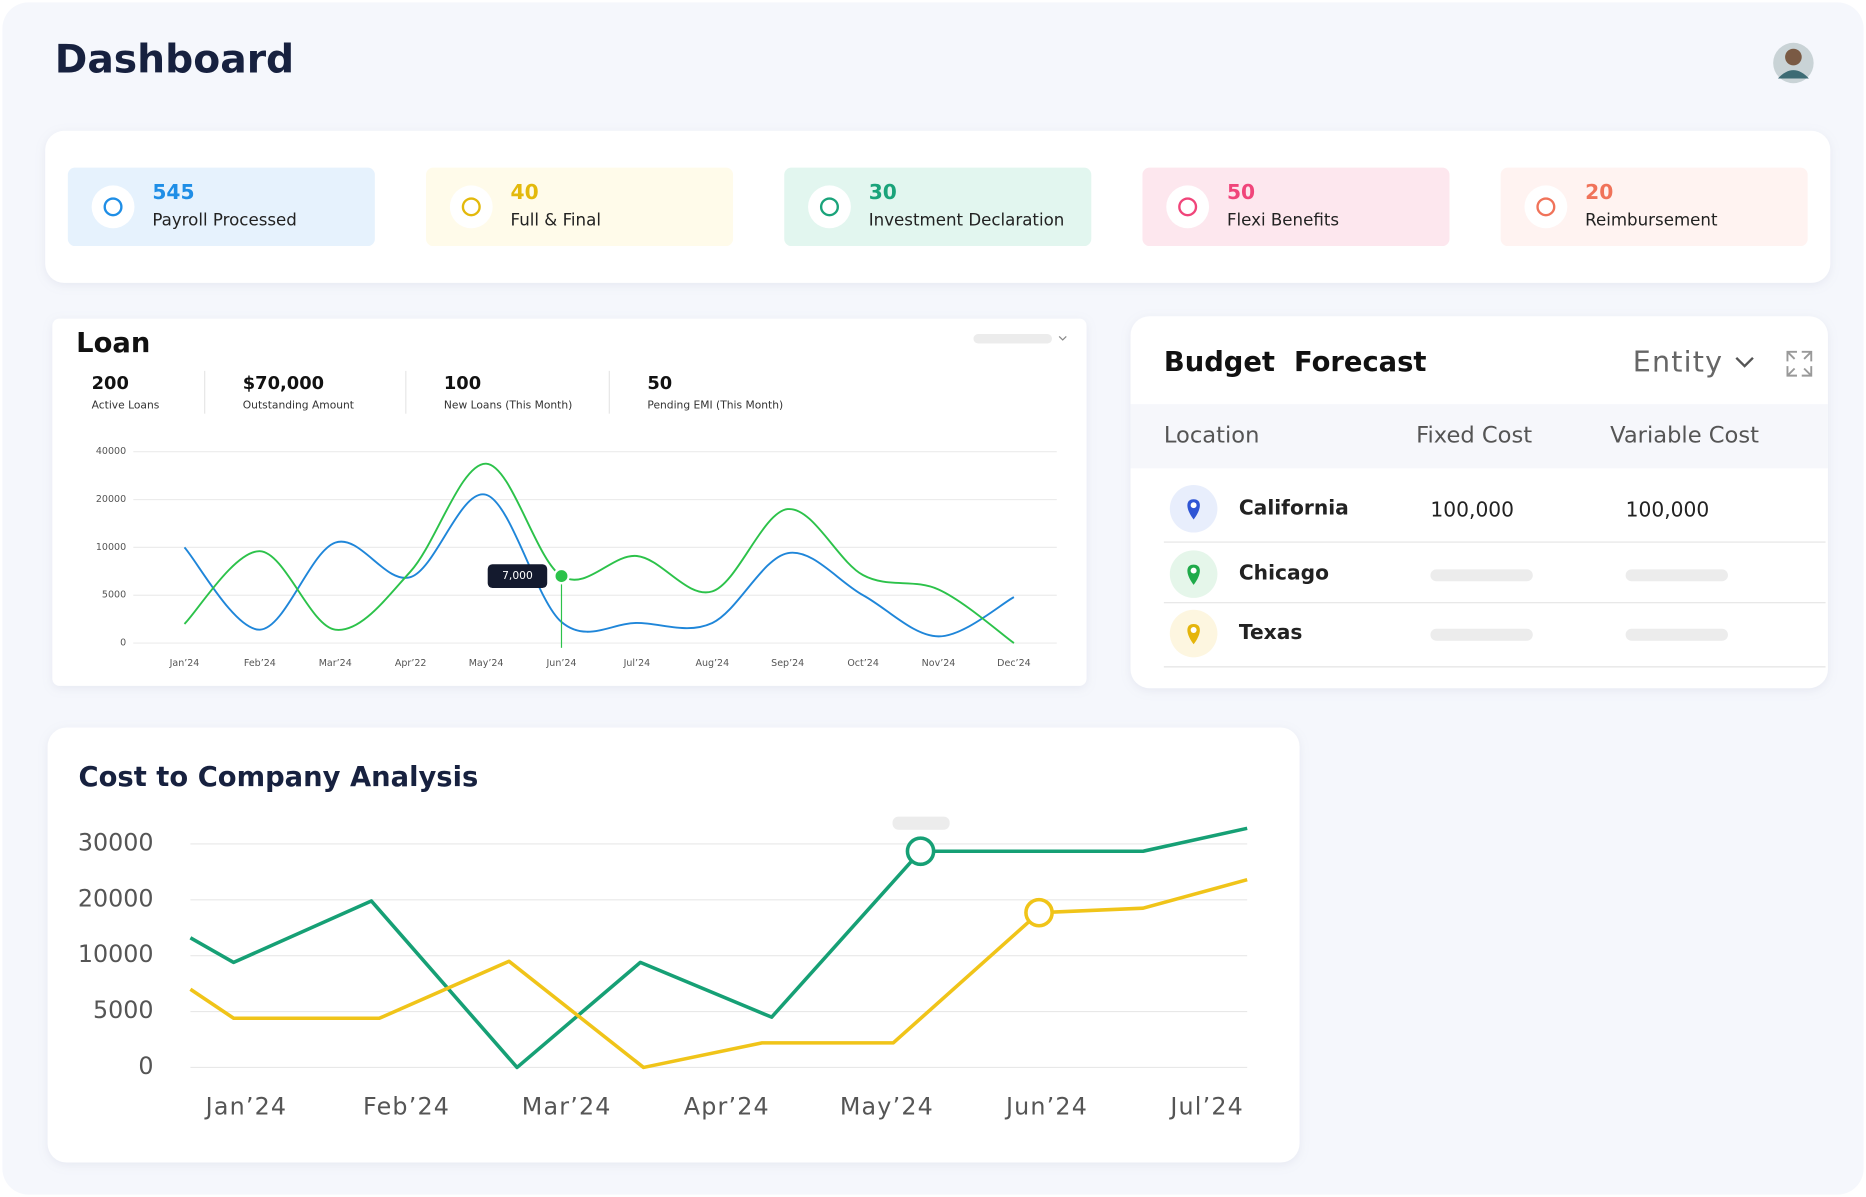  What do you see at coordinates (787, 663) in the screenshot?
I see `x-tick-label: Sep’24` at bounding box center [787, 663].